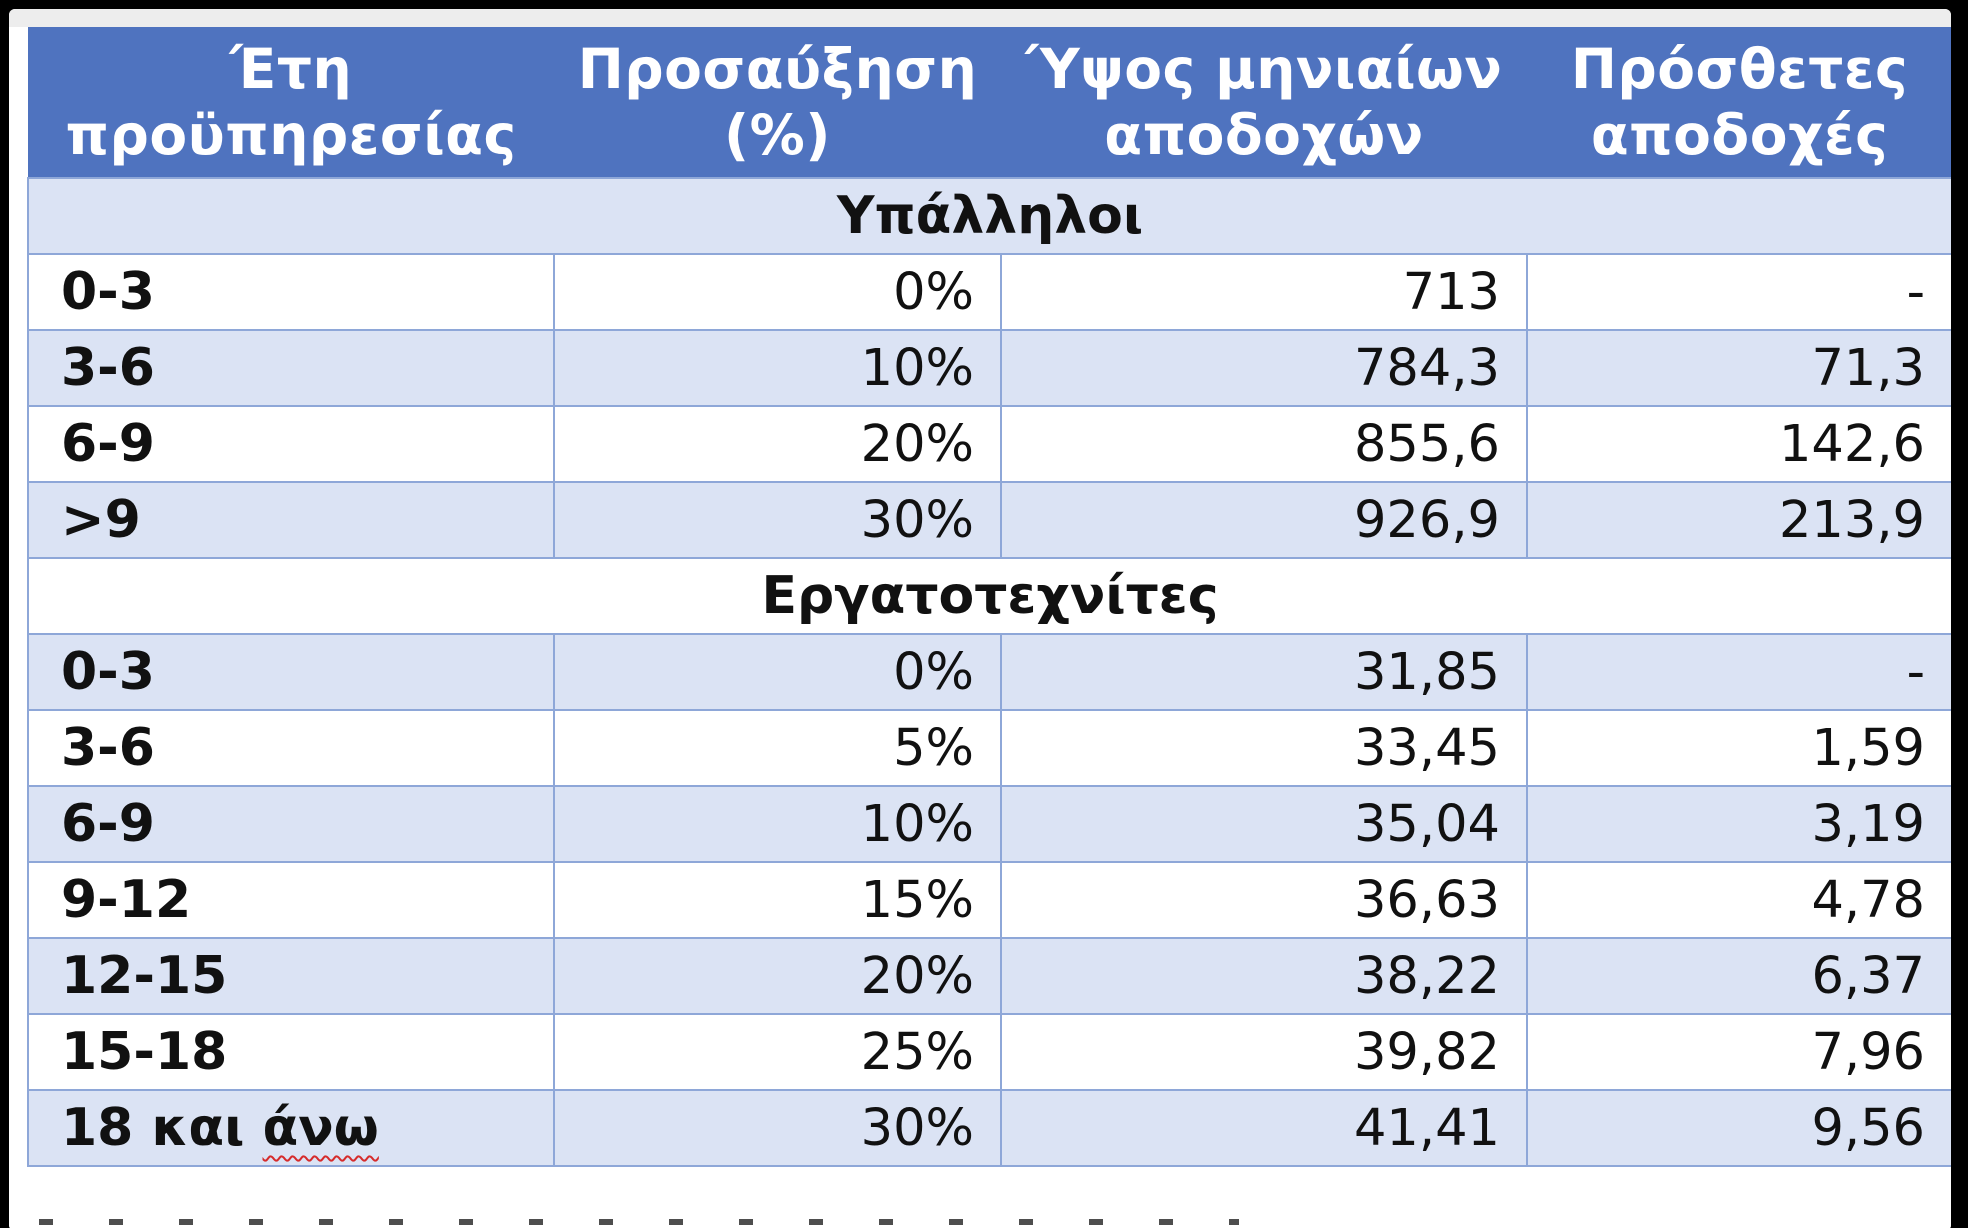 The image size is (1968, 1228). Describe the element at coordinates (1738, 1128) in the screenshot. I see `extra-cell: 9,56` at that location.